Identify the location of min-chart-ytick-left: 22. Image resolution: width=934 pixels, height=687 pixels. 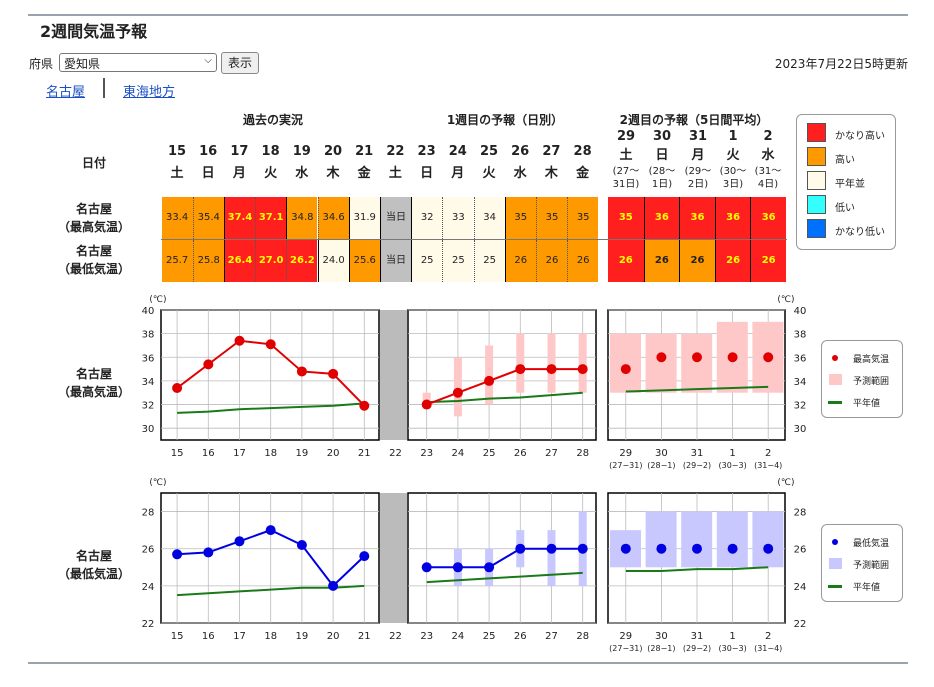
(148, 624).